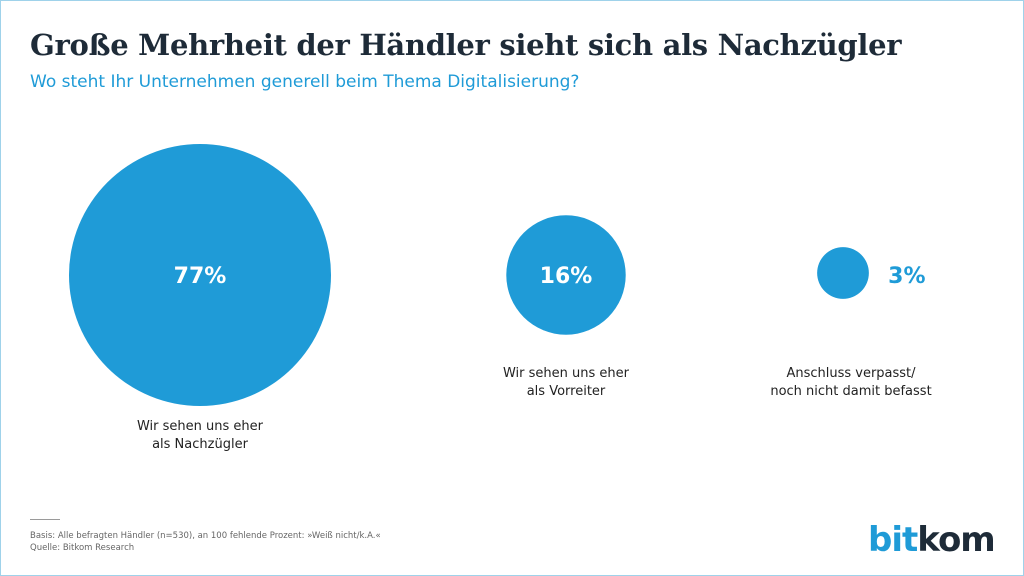 This screenshot has height=576, width=1024. I want to click on value-label-vorreiter: 16%, so click(566, 276).